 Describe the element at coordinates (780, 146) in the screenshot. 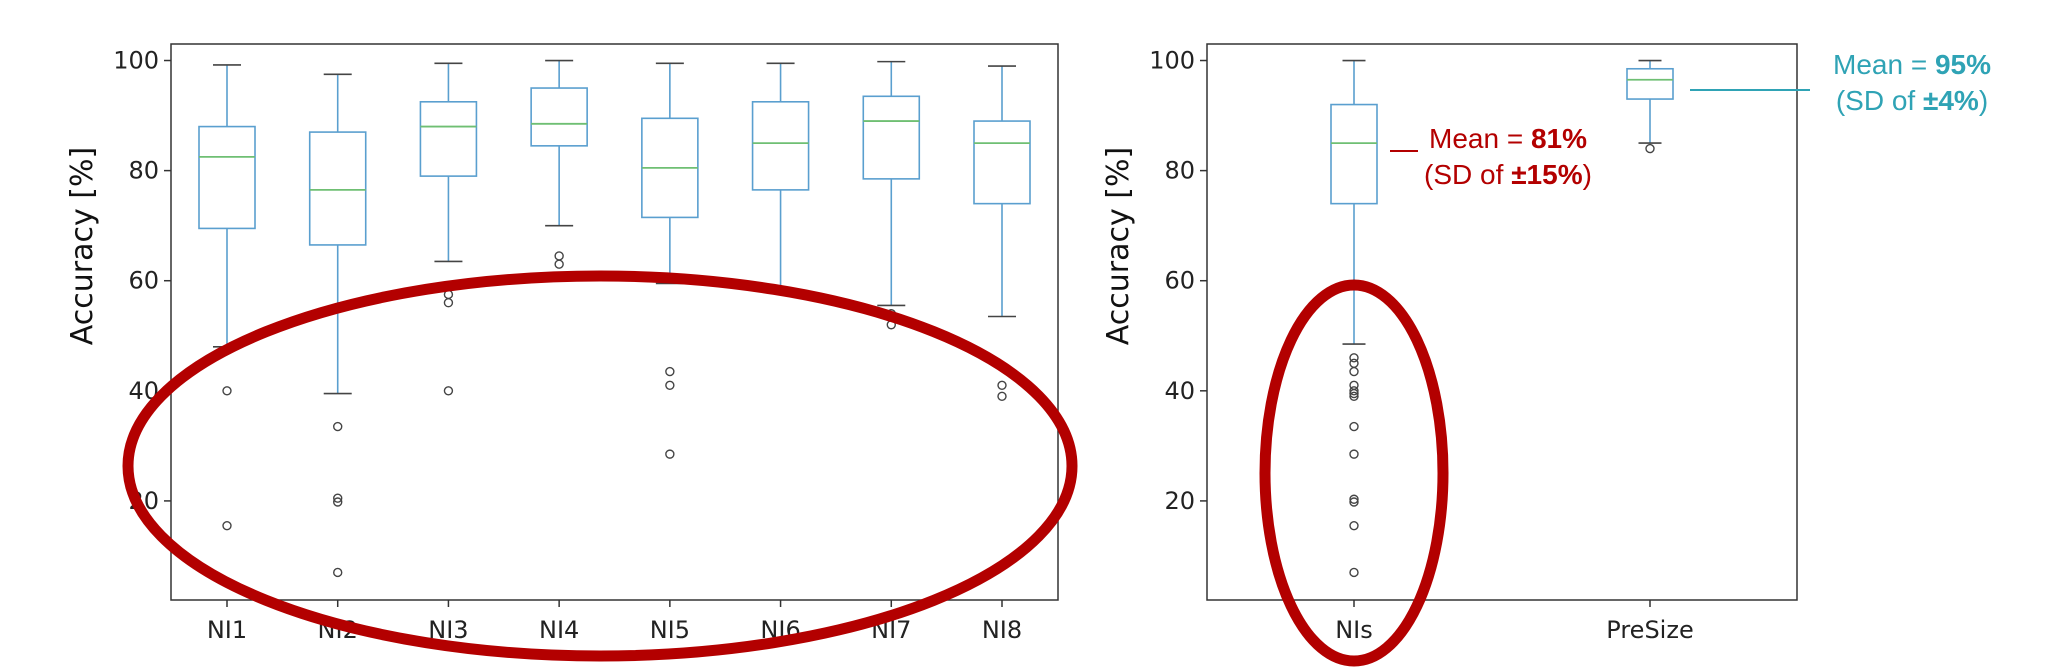

I see `box-ni6` at that location.